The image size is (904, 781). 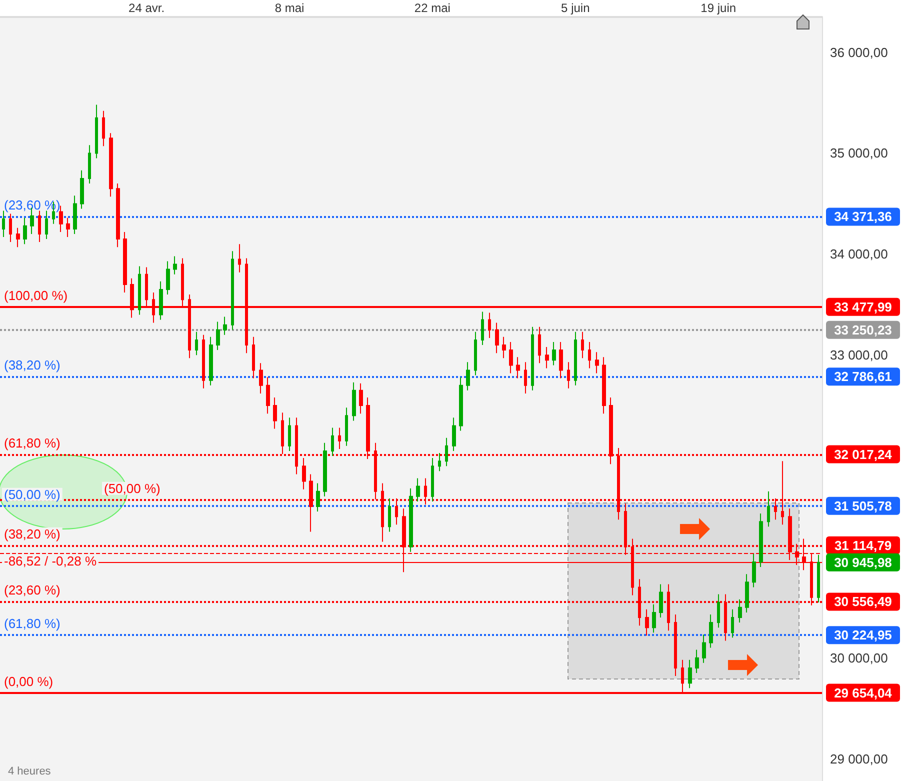 What do you see at coordinates (289, 8) in the screenshot?
I see `x-tick-label: 8 mai` at bounding box center [289, 8].